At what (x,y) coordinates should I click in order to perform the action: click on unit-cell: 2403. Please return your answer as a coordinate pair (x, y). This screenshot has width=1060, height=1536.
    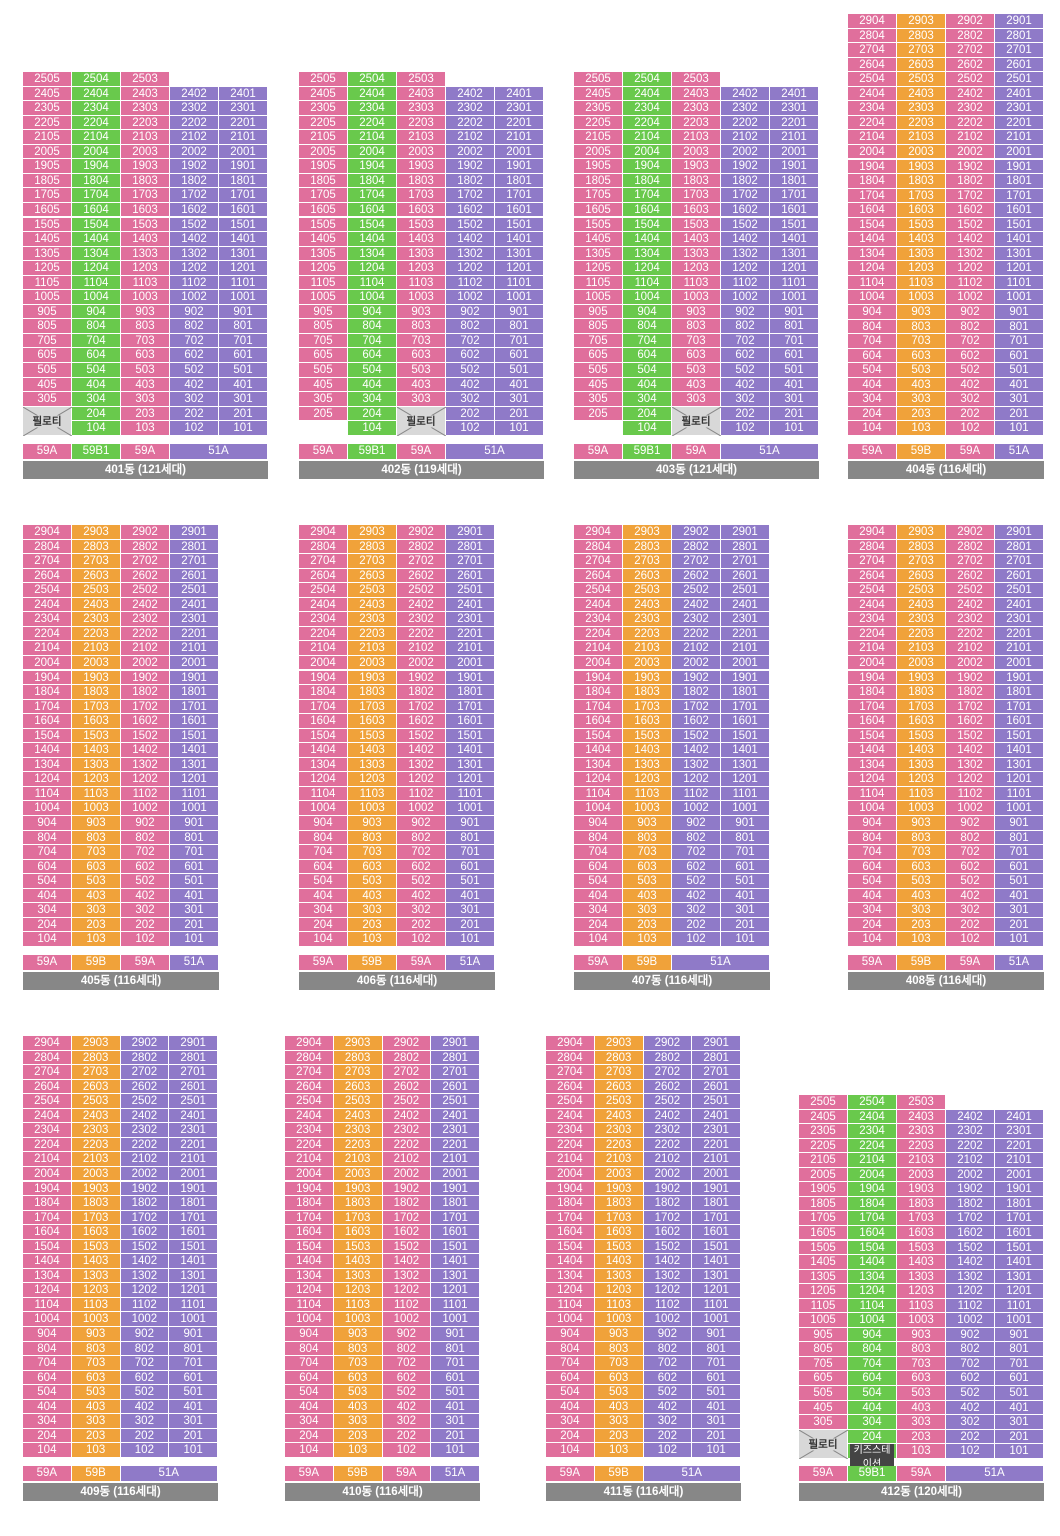
    Looking at the image, I should click on (145, 94).